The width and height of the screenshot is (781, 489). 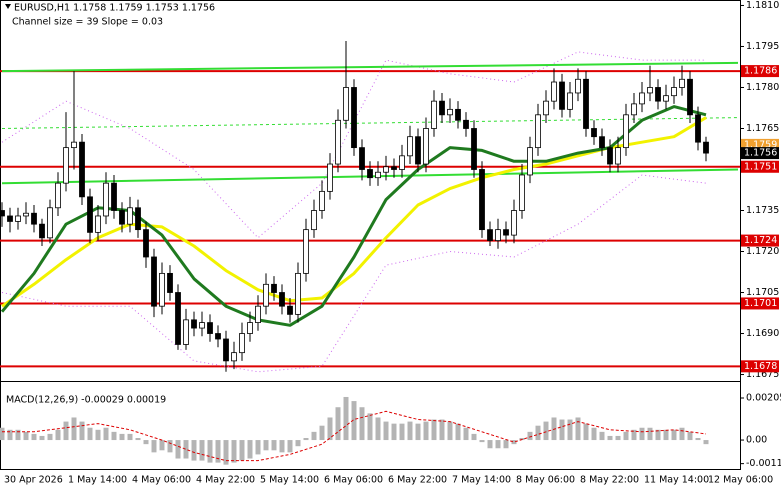 I want to click on macd-y-tick-label: -0.00115, so click(x=763, y=463).